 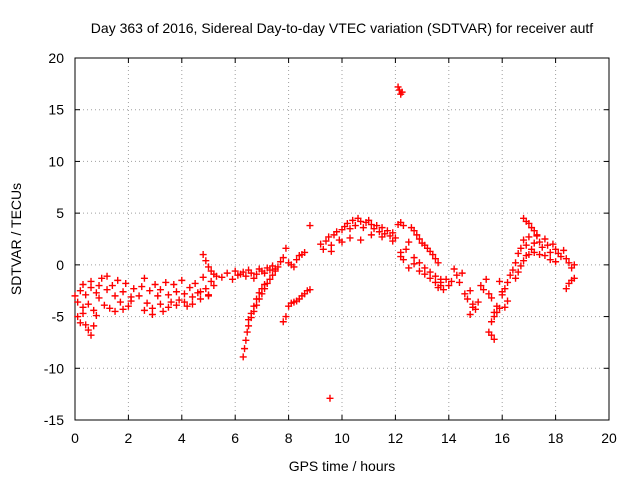 I want to click on x-tick-label: 14, so click(x=449, y=438).